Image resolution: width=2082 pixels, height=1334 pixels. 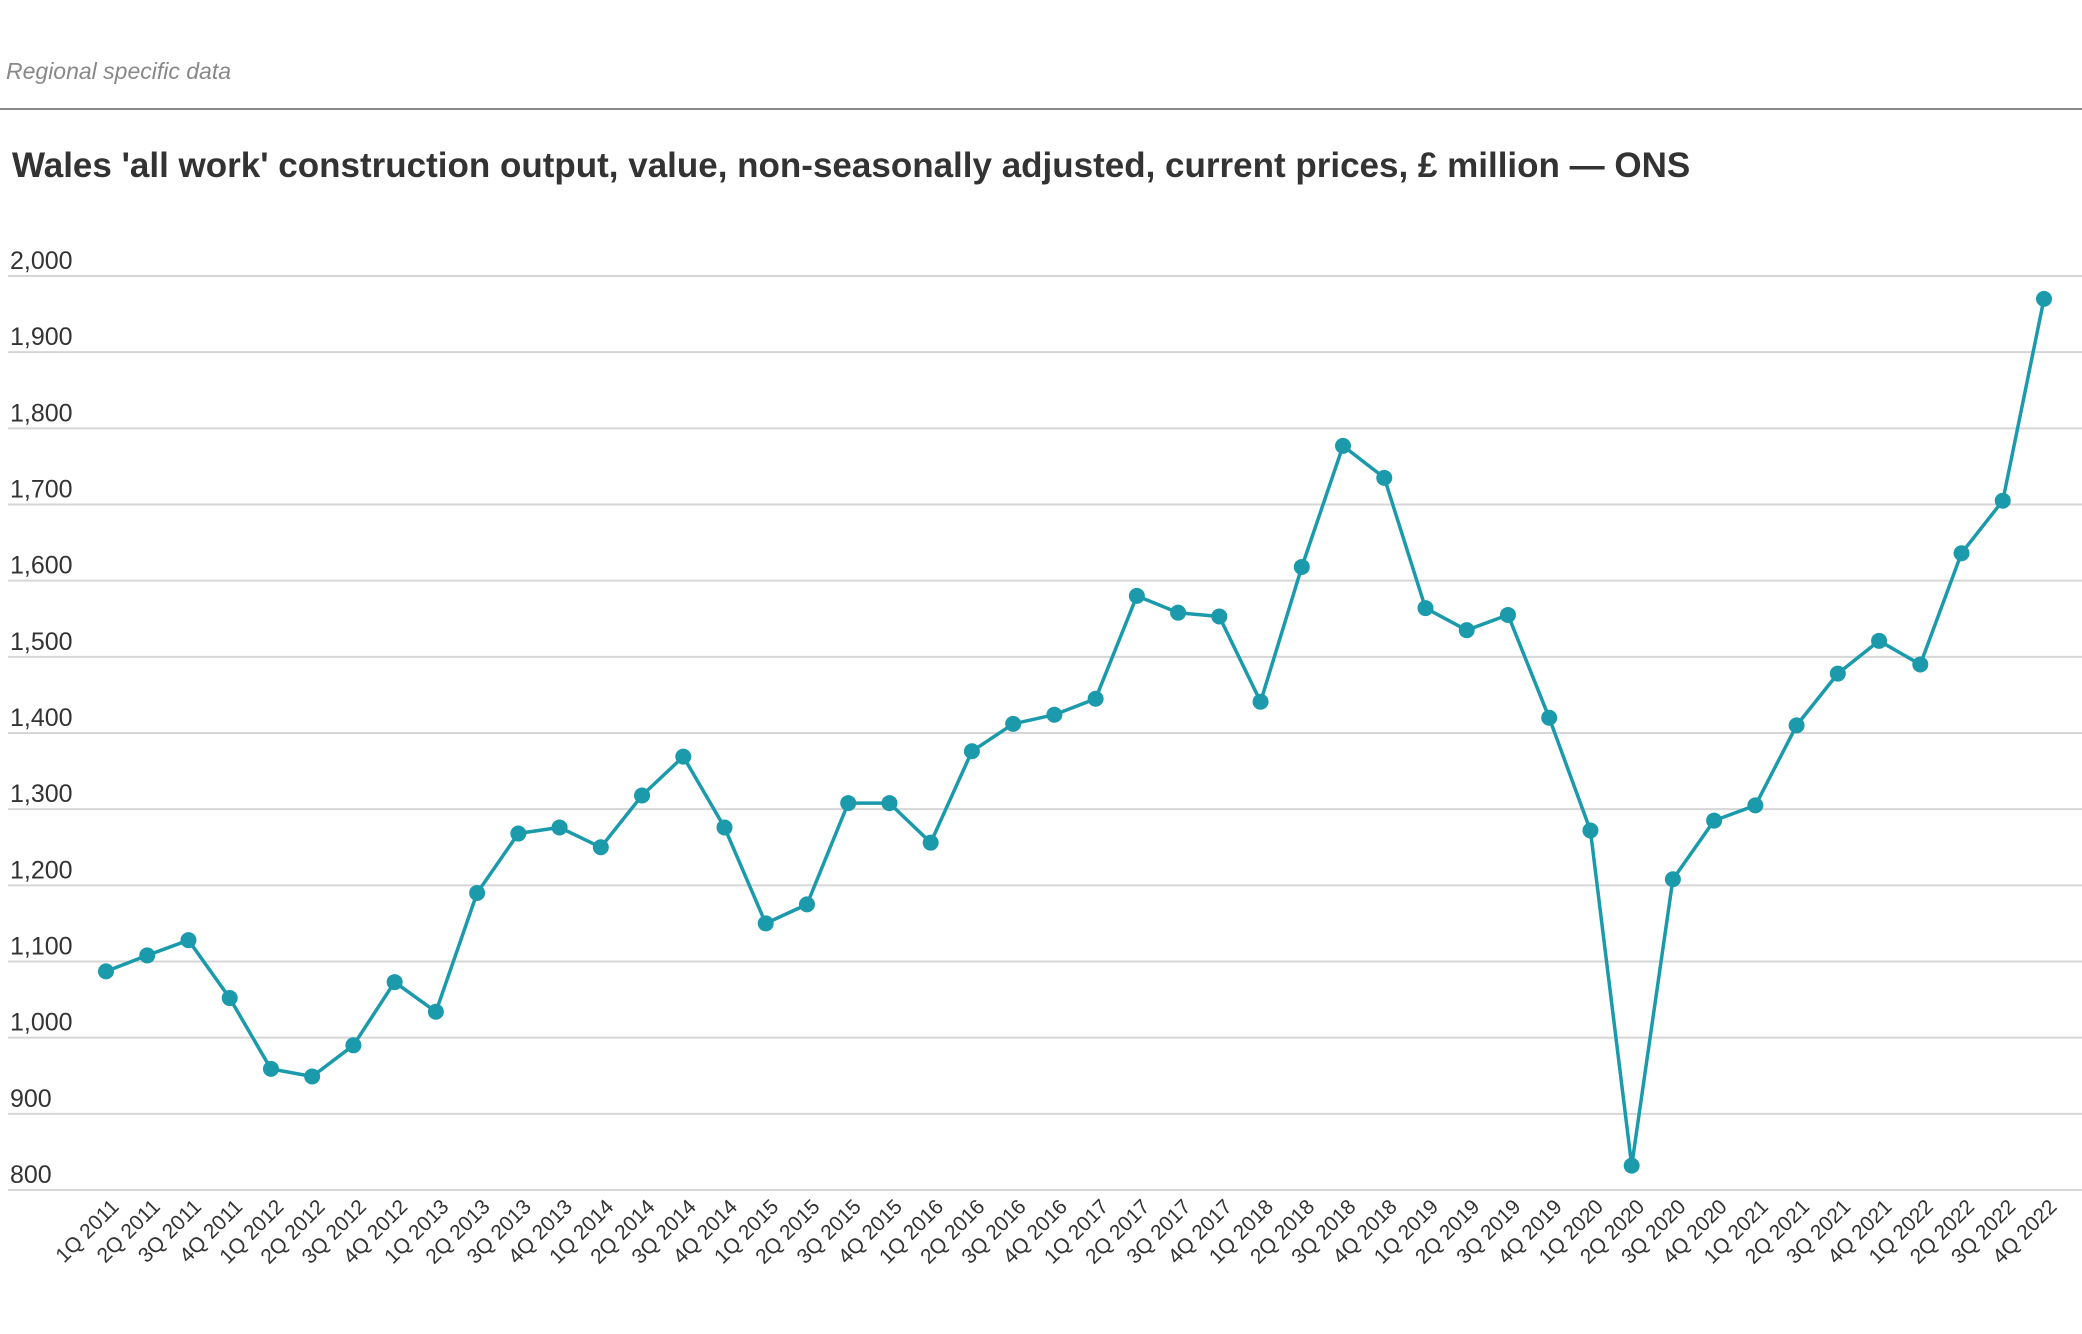 I want to click on y-tick-label: 1,800, so click(x=41, y=413).